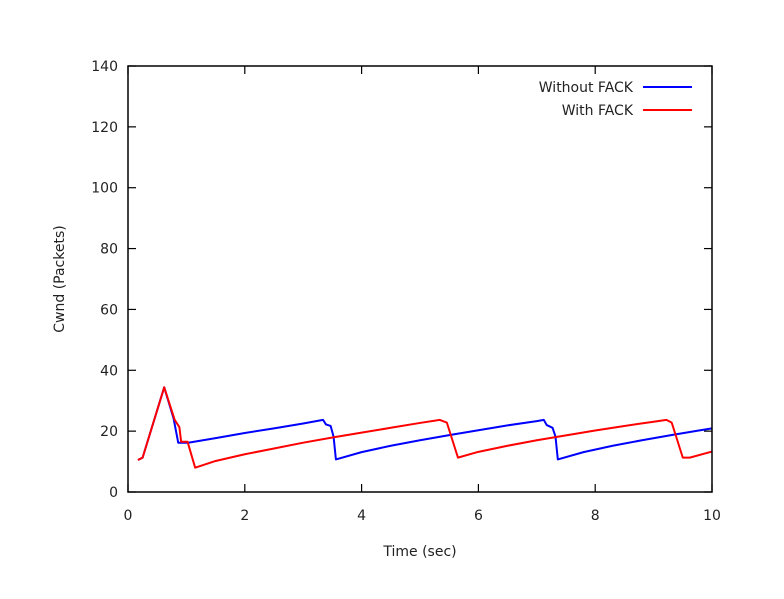 This screenshot has width=784, height=599. Describe the element at coordinates (425, 423) in the screenshot. I see `series-line-without-fack` at that location.